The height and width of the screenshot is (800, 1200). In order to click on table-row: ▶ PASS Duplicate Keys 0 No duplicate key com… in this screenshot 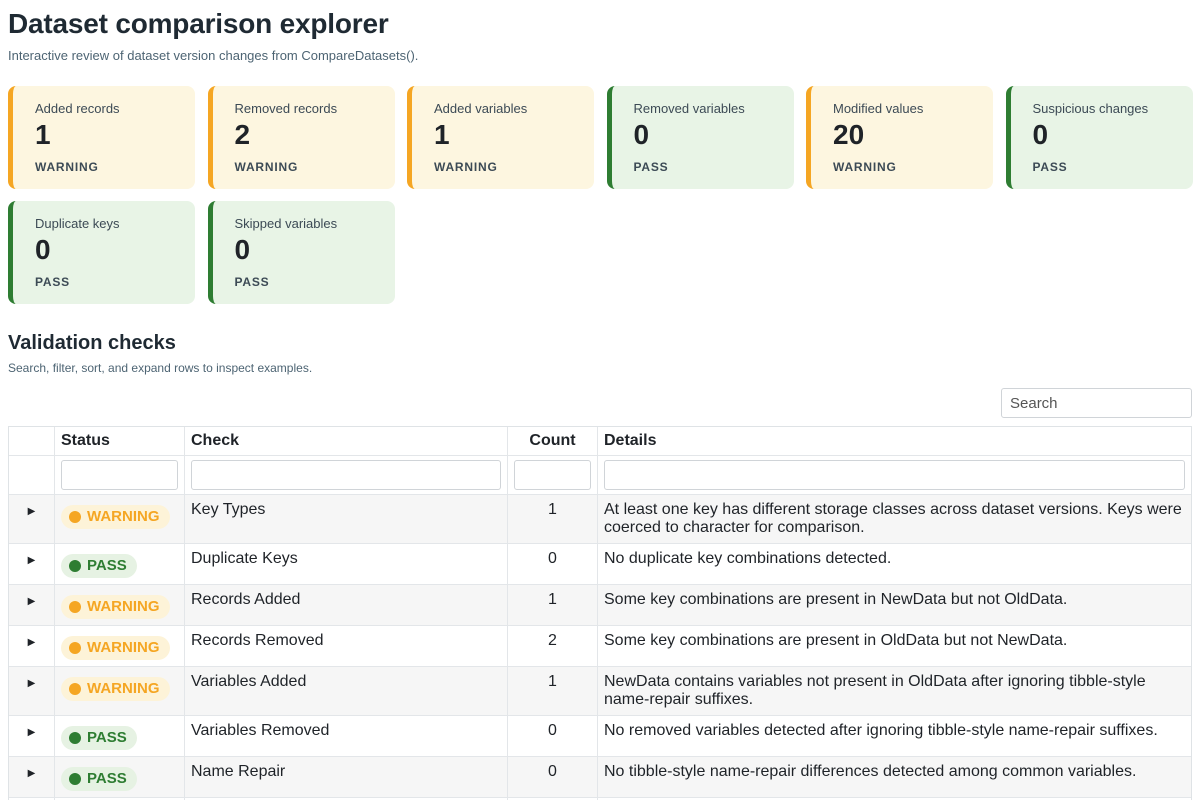, I will do `click(600, 564)`.